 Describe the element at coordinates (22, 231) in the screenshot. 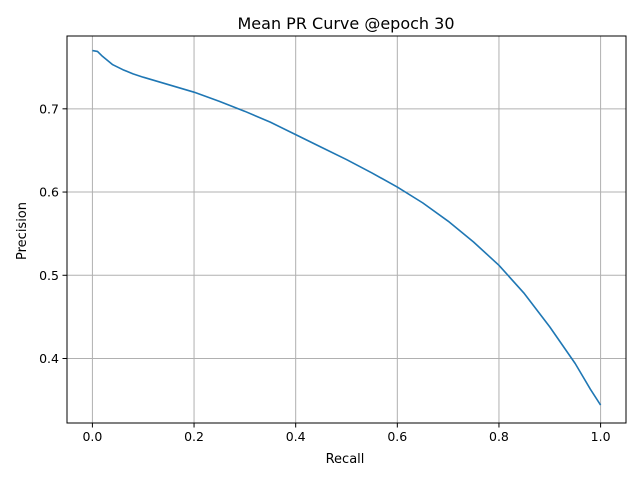

I see `y-axis-label: Precision` at that location.